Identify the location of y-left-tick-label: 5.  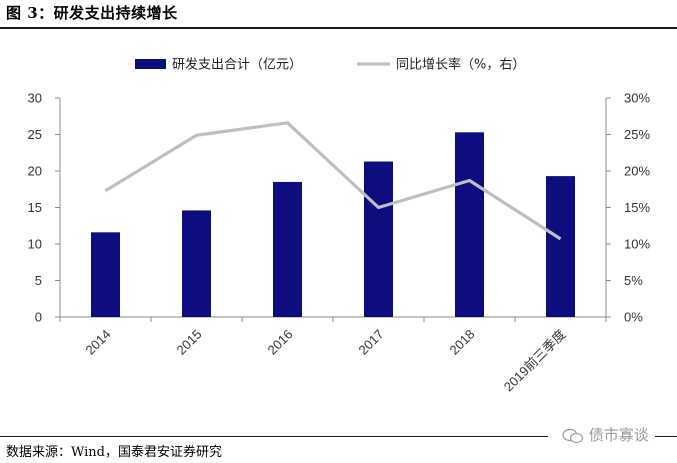
(38, 280).